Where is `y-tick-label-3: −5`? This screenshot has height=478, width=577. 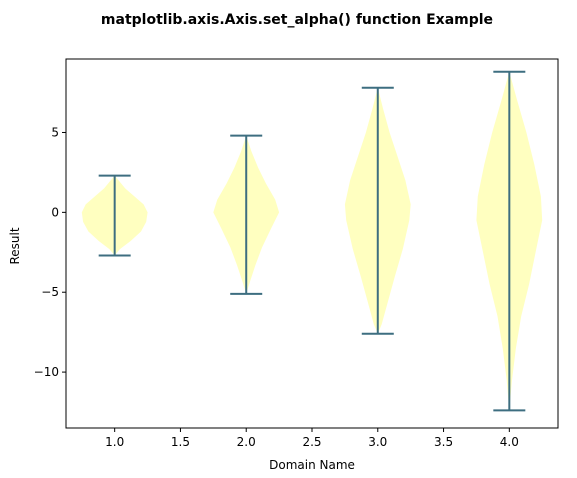
y-tick-label-3: −5 is located at coordinates (50, 292).